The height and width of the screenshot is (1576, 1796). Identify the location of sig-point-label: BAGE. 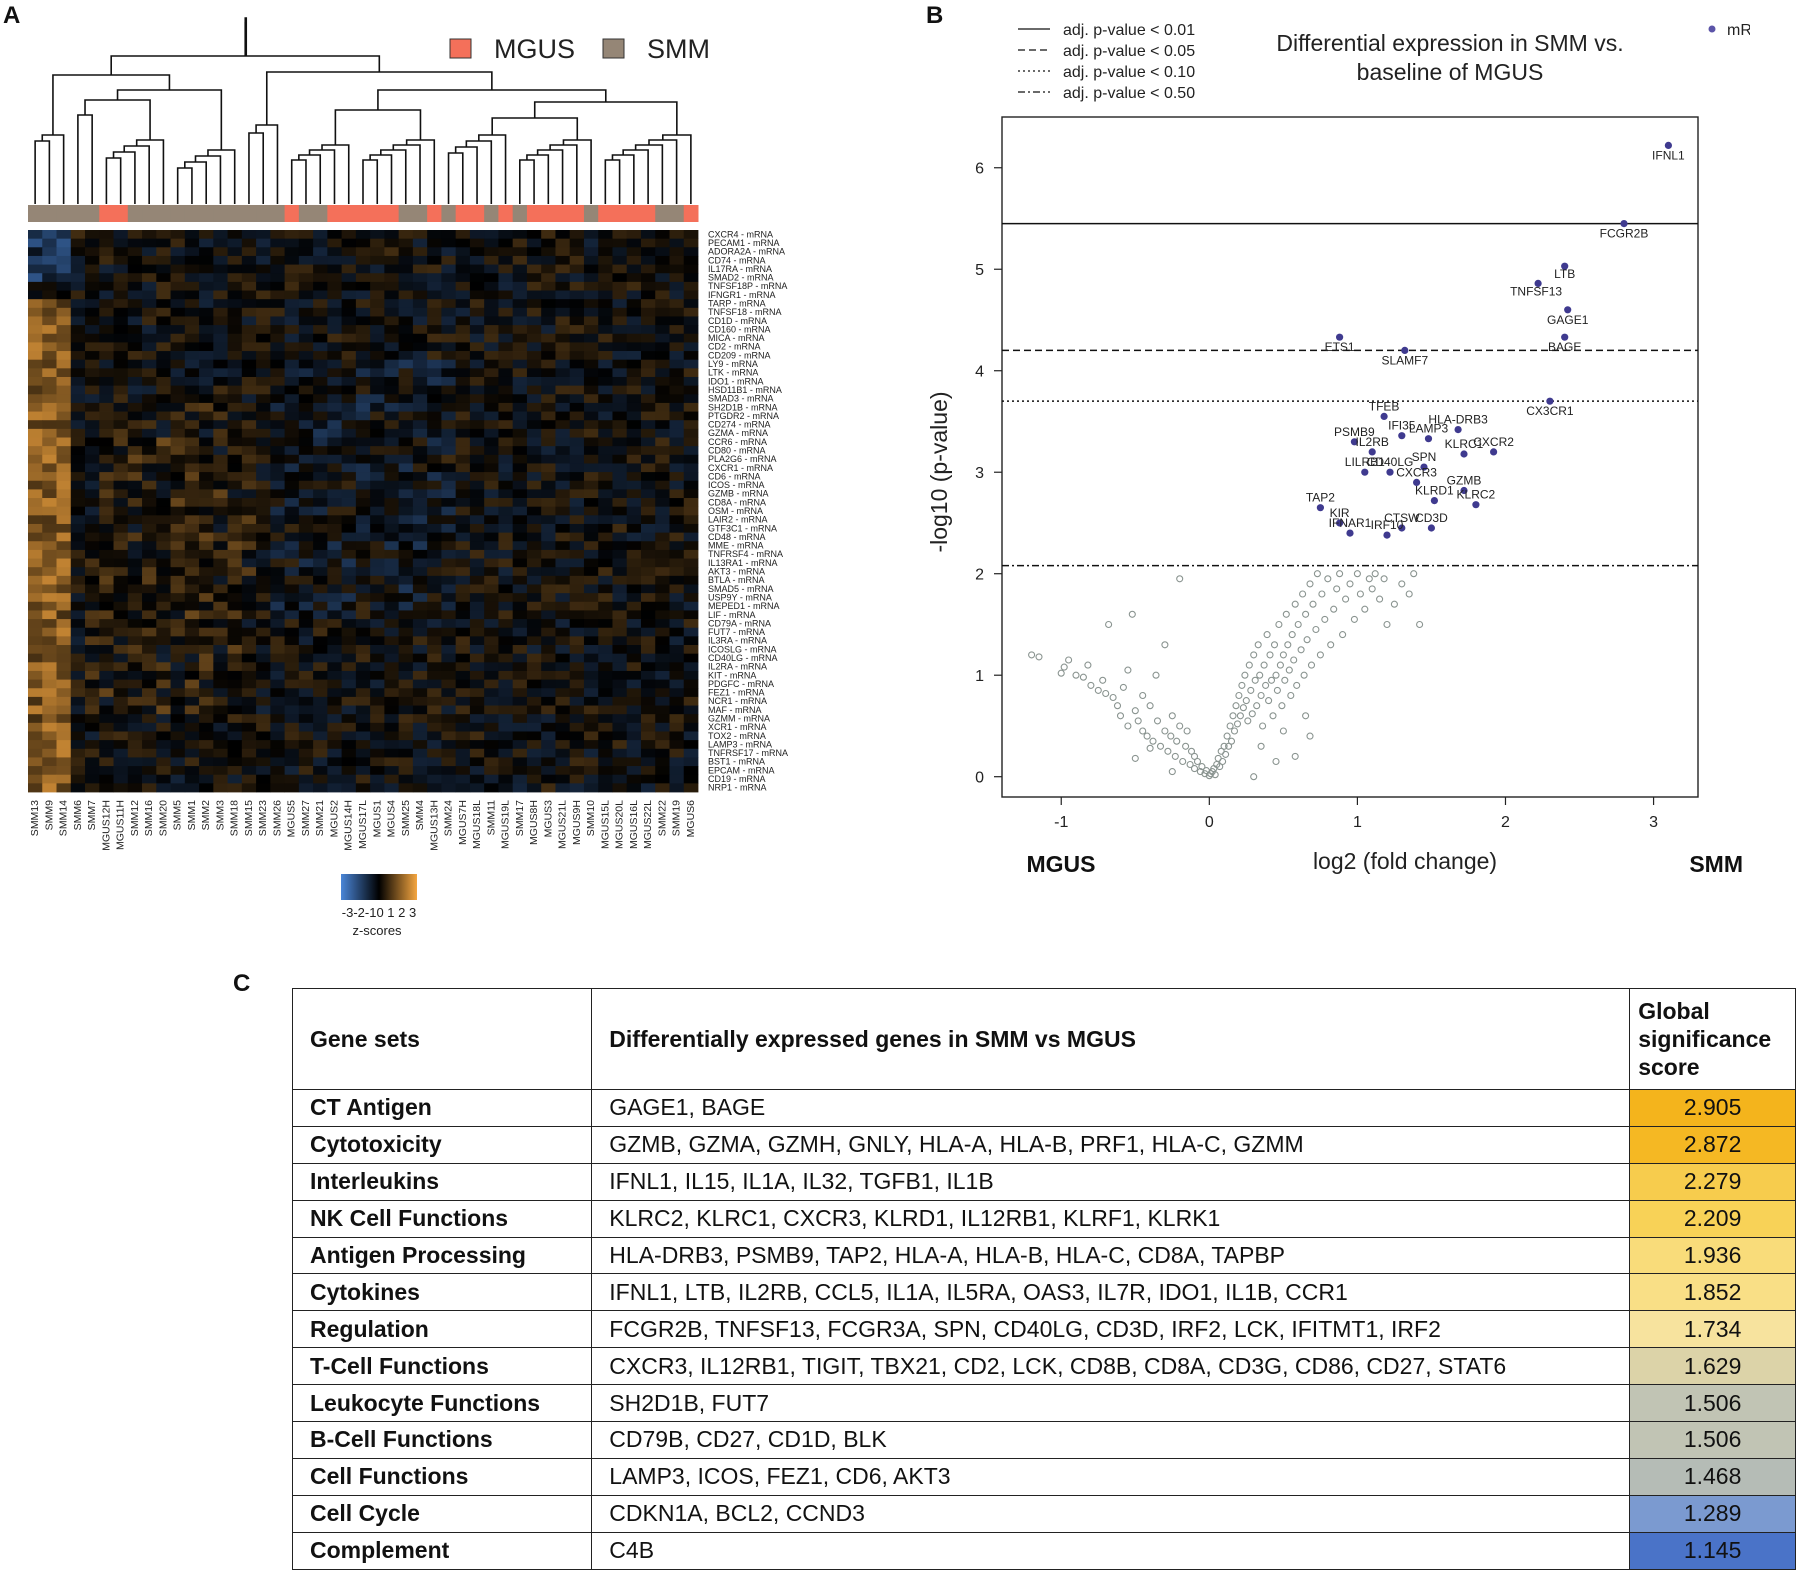
(1564, 347).